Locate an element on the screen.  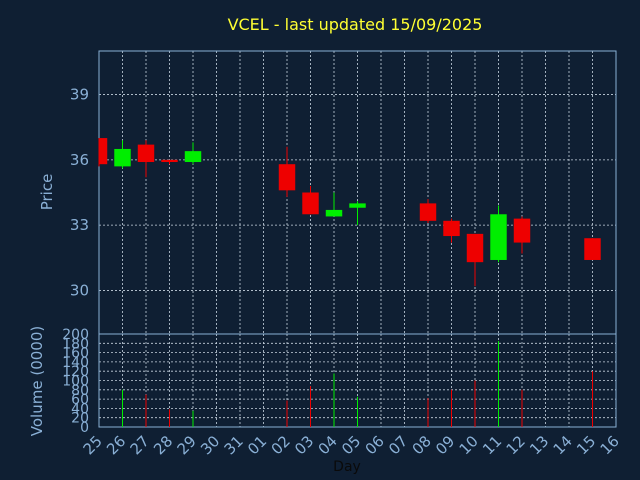
x-tick-label: 10 is located at coordinates (469, 445).